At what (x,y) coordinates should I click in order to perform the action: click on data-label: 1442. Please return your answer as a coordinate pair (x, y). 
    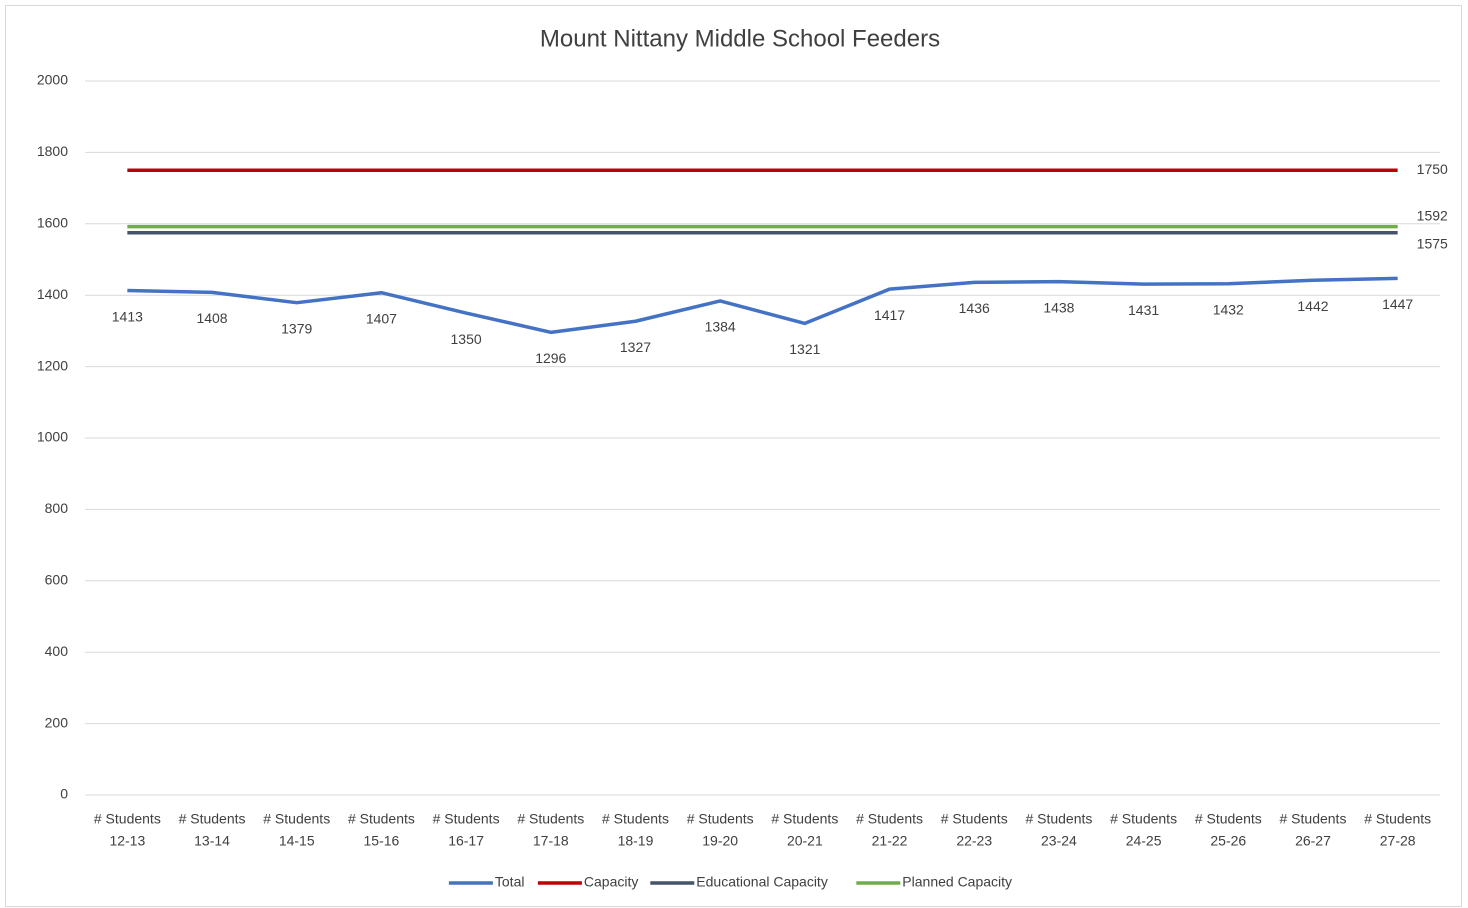
    Looking at the image, I should click on (1312, 306).